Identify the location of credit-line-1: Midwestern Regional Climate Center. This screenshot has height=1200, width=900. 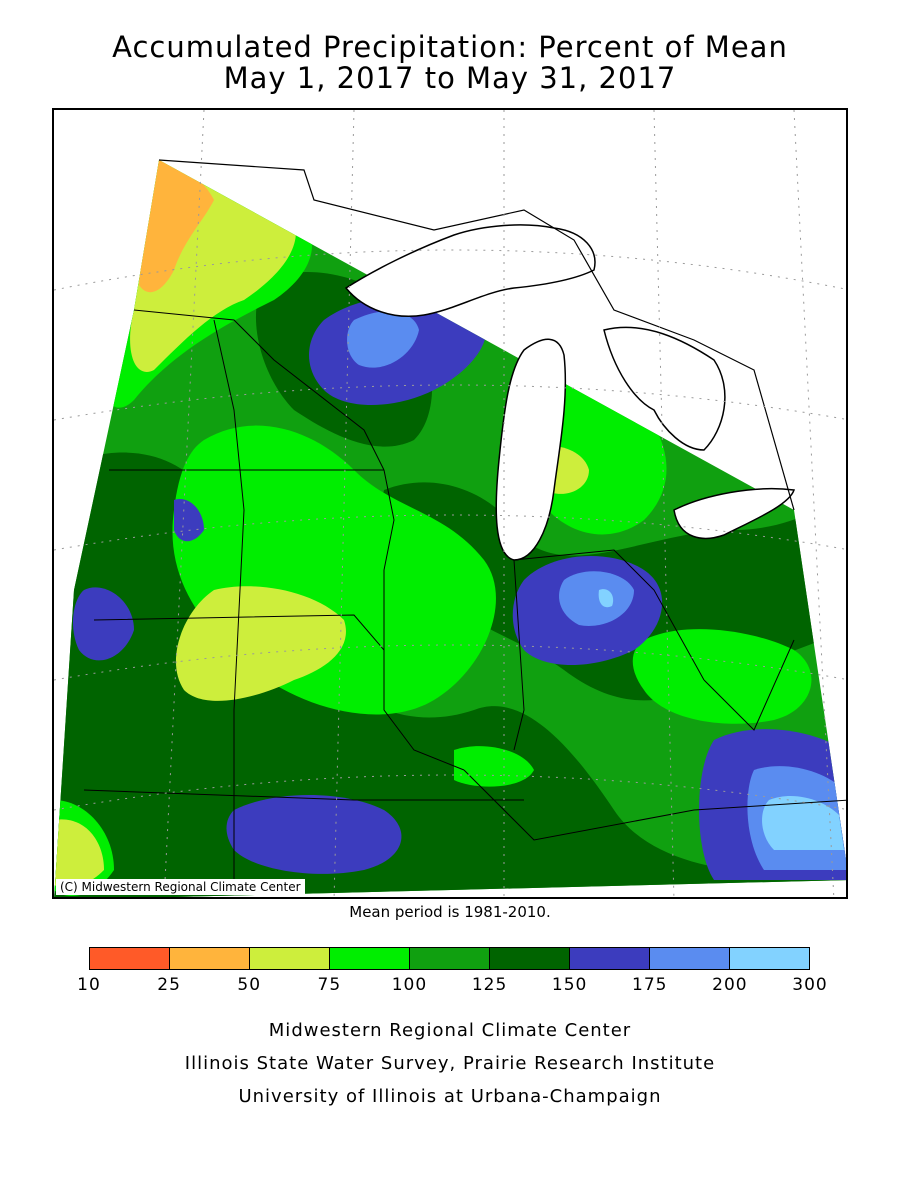
(450, 1030).